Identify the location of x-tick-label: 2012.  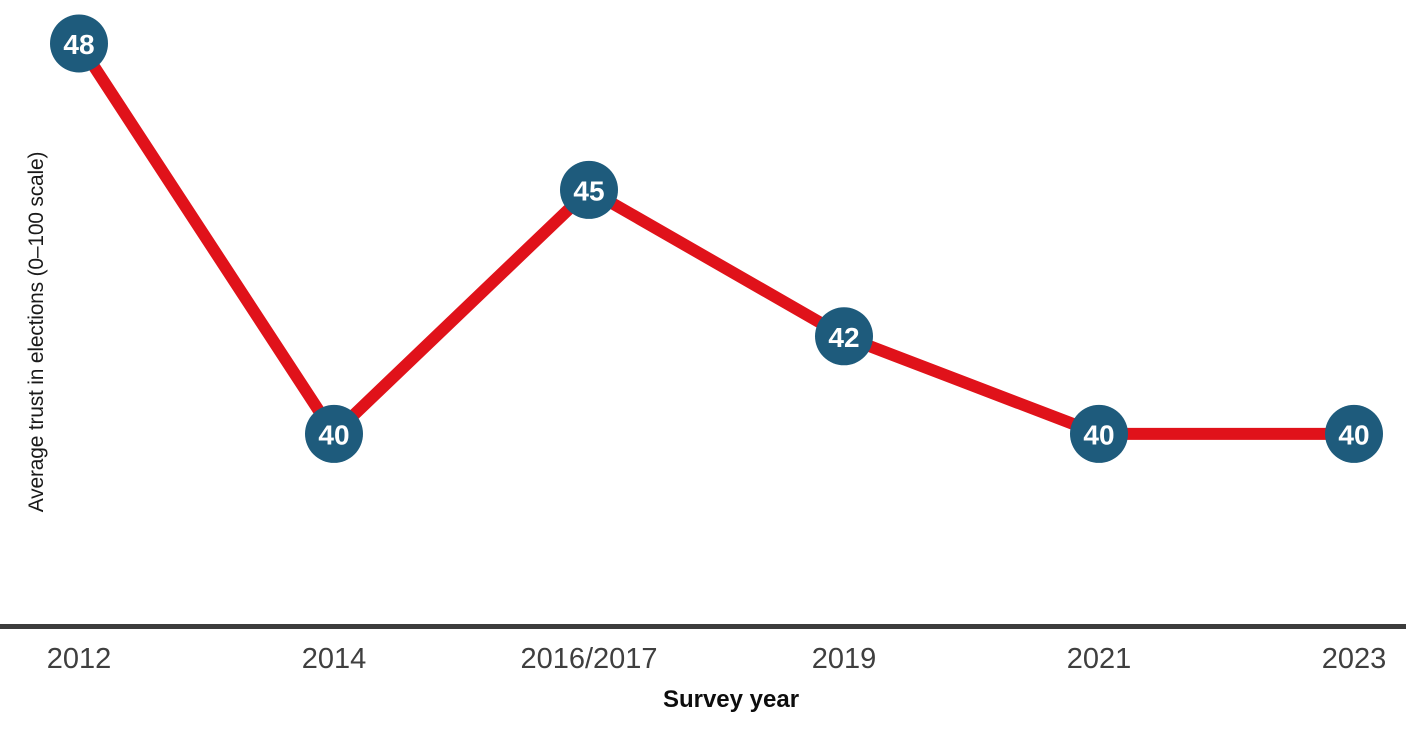
(79, 659).